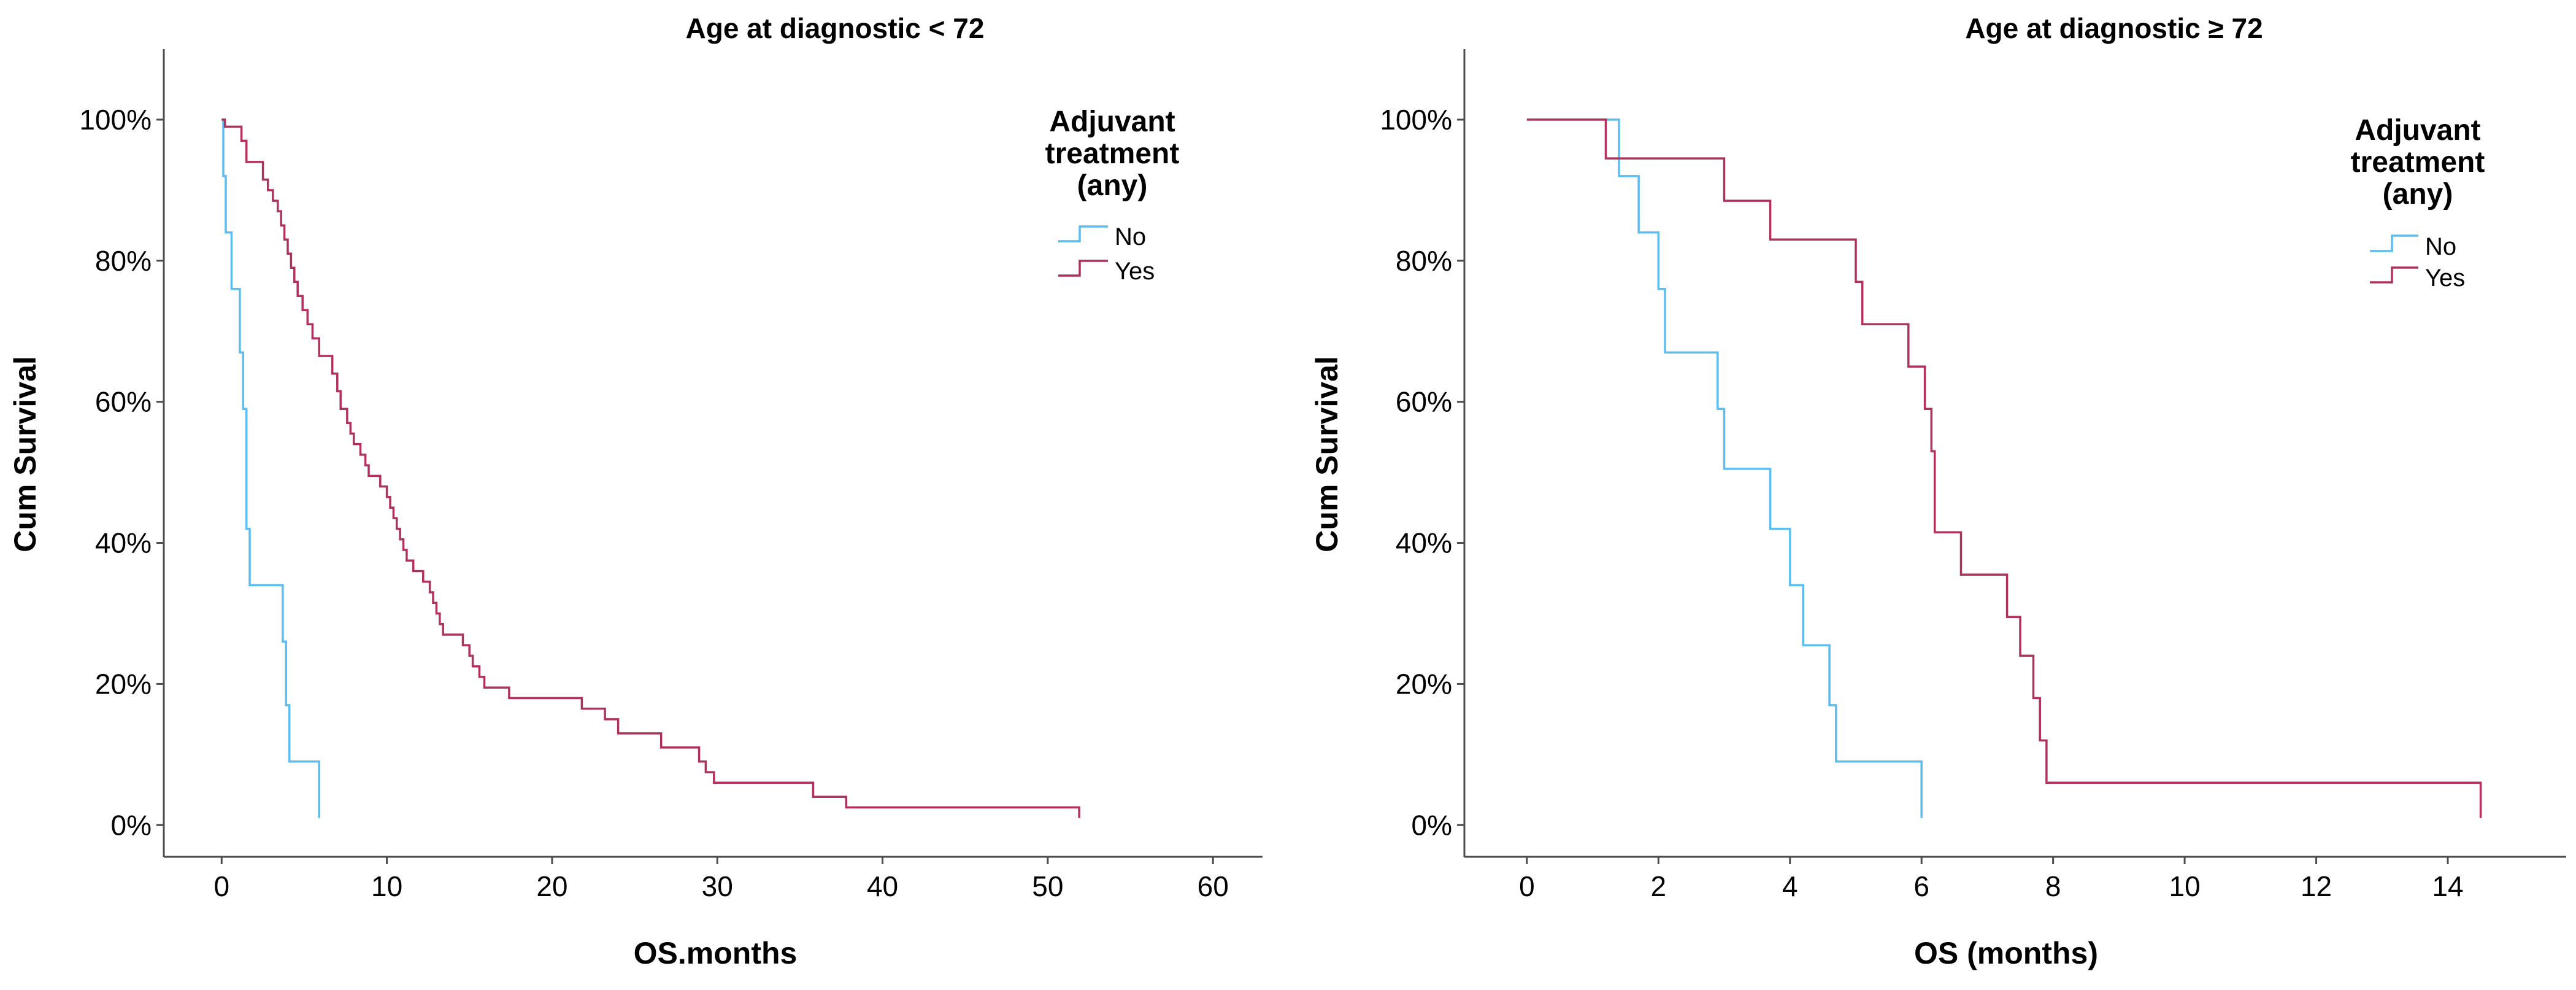 Image resolution: width=2576 pixels, height=990 pixels. Describe the element at coordinates (2316, 886) in the screenshot. I see `x-tick-label: 12` at that location.